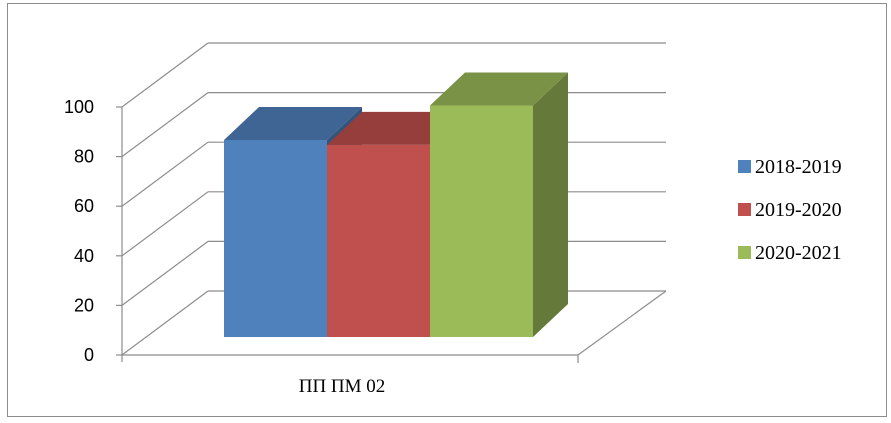 This screenshot has height=423, width=891. What do you see at coordinates (84, 256) in the screenshot?
I see `y-tick-label: 40` at bounding box center [84, 256].